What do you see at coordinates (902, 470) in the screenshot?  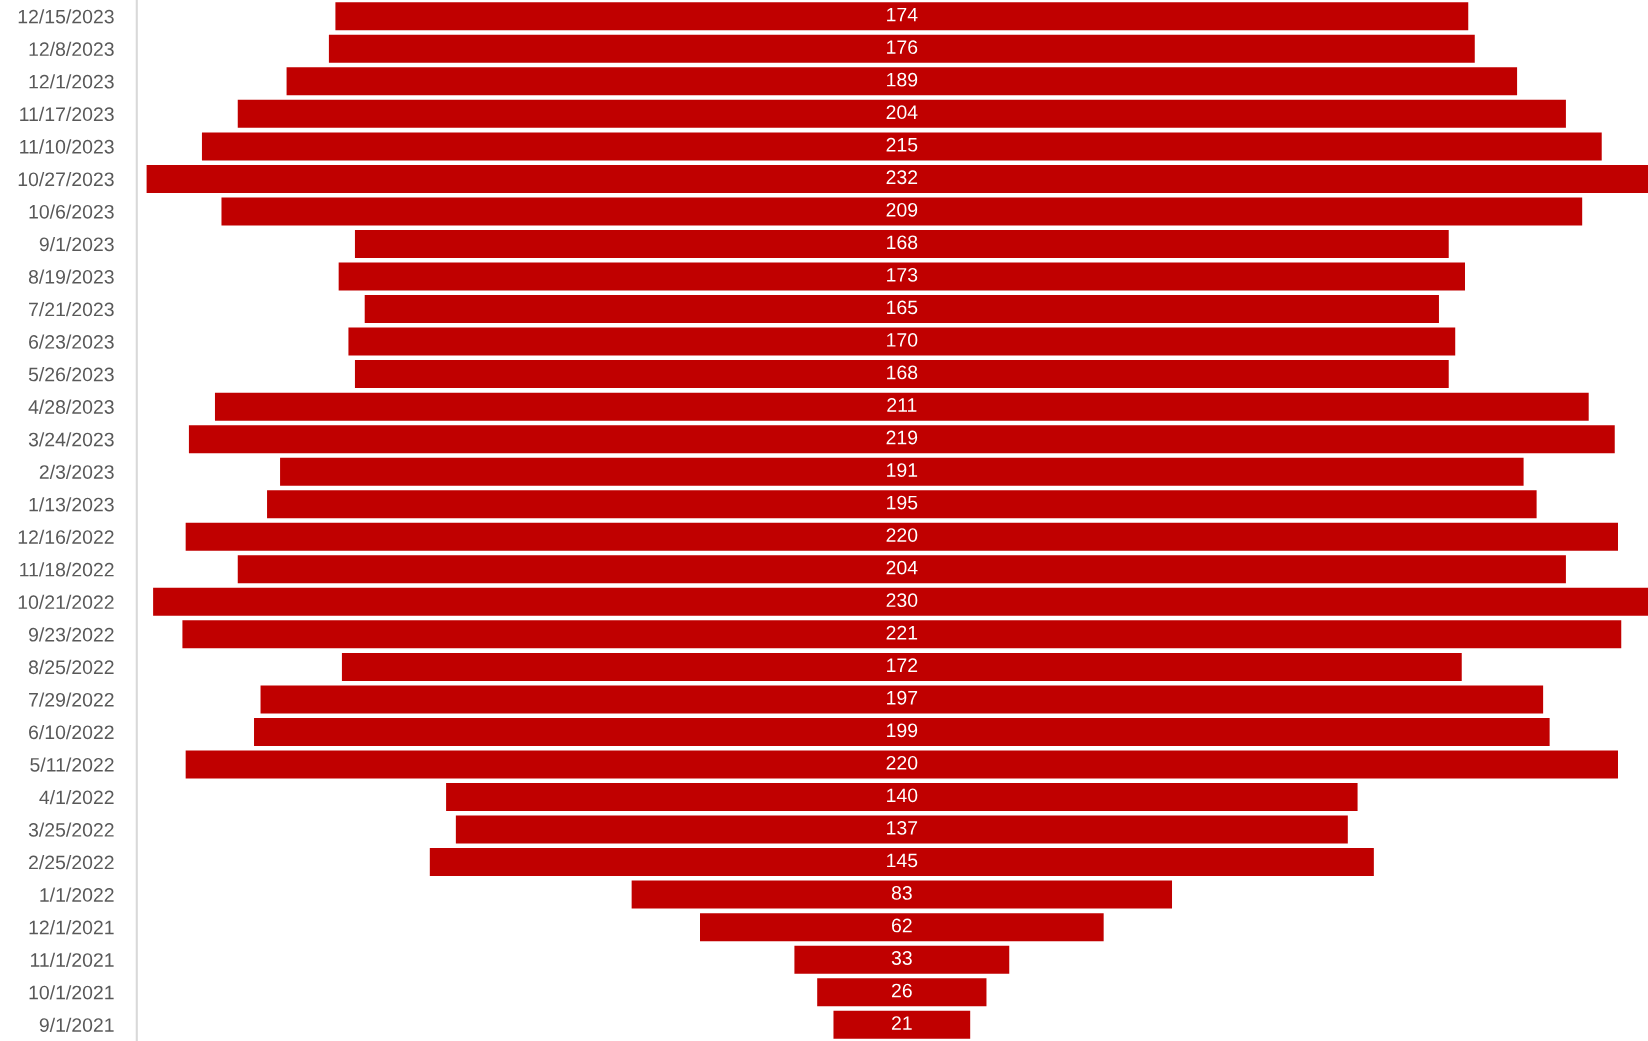 I see `data-label: 191` at bounding box center [902, 470].